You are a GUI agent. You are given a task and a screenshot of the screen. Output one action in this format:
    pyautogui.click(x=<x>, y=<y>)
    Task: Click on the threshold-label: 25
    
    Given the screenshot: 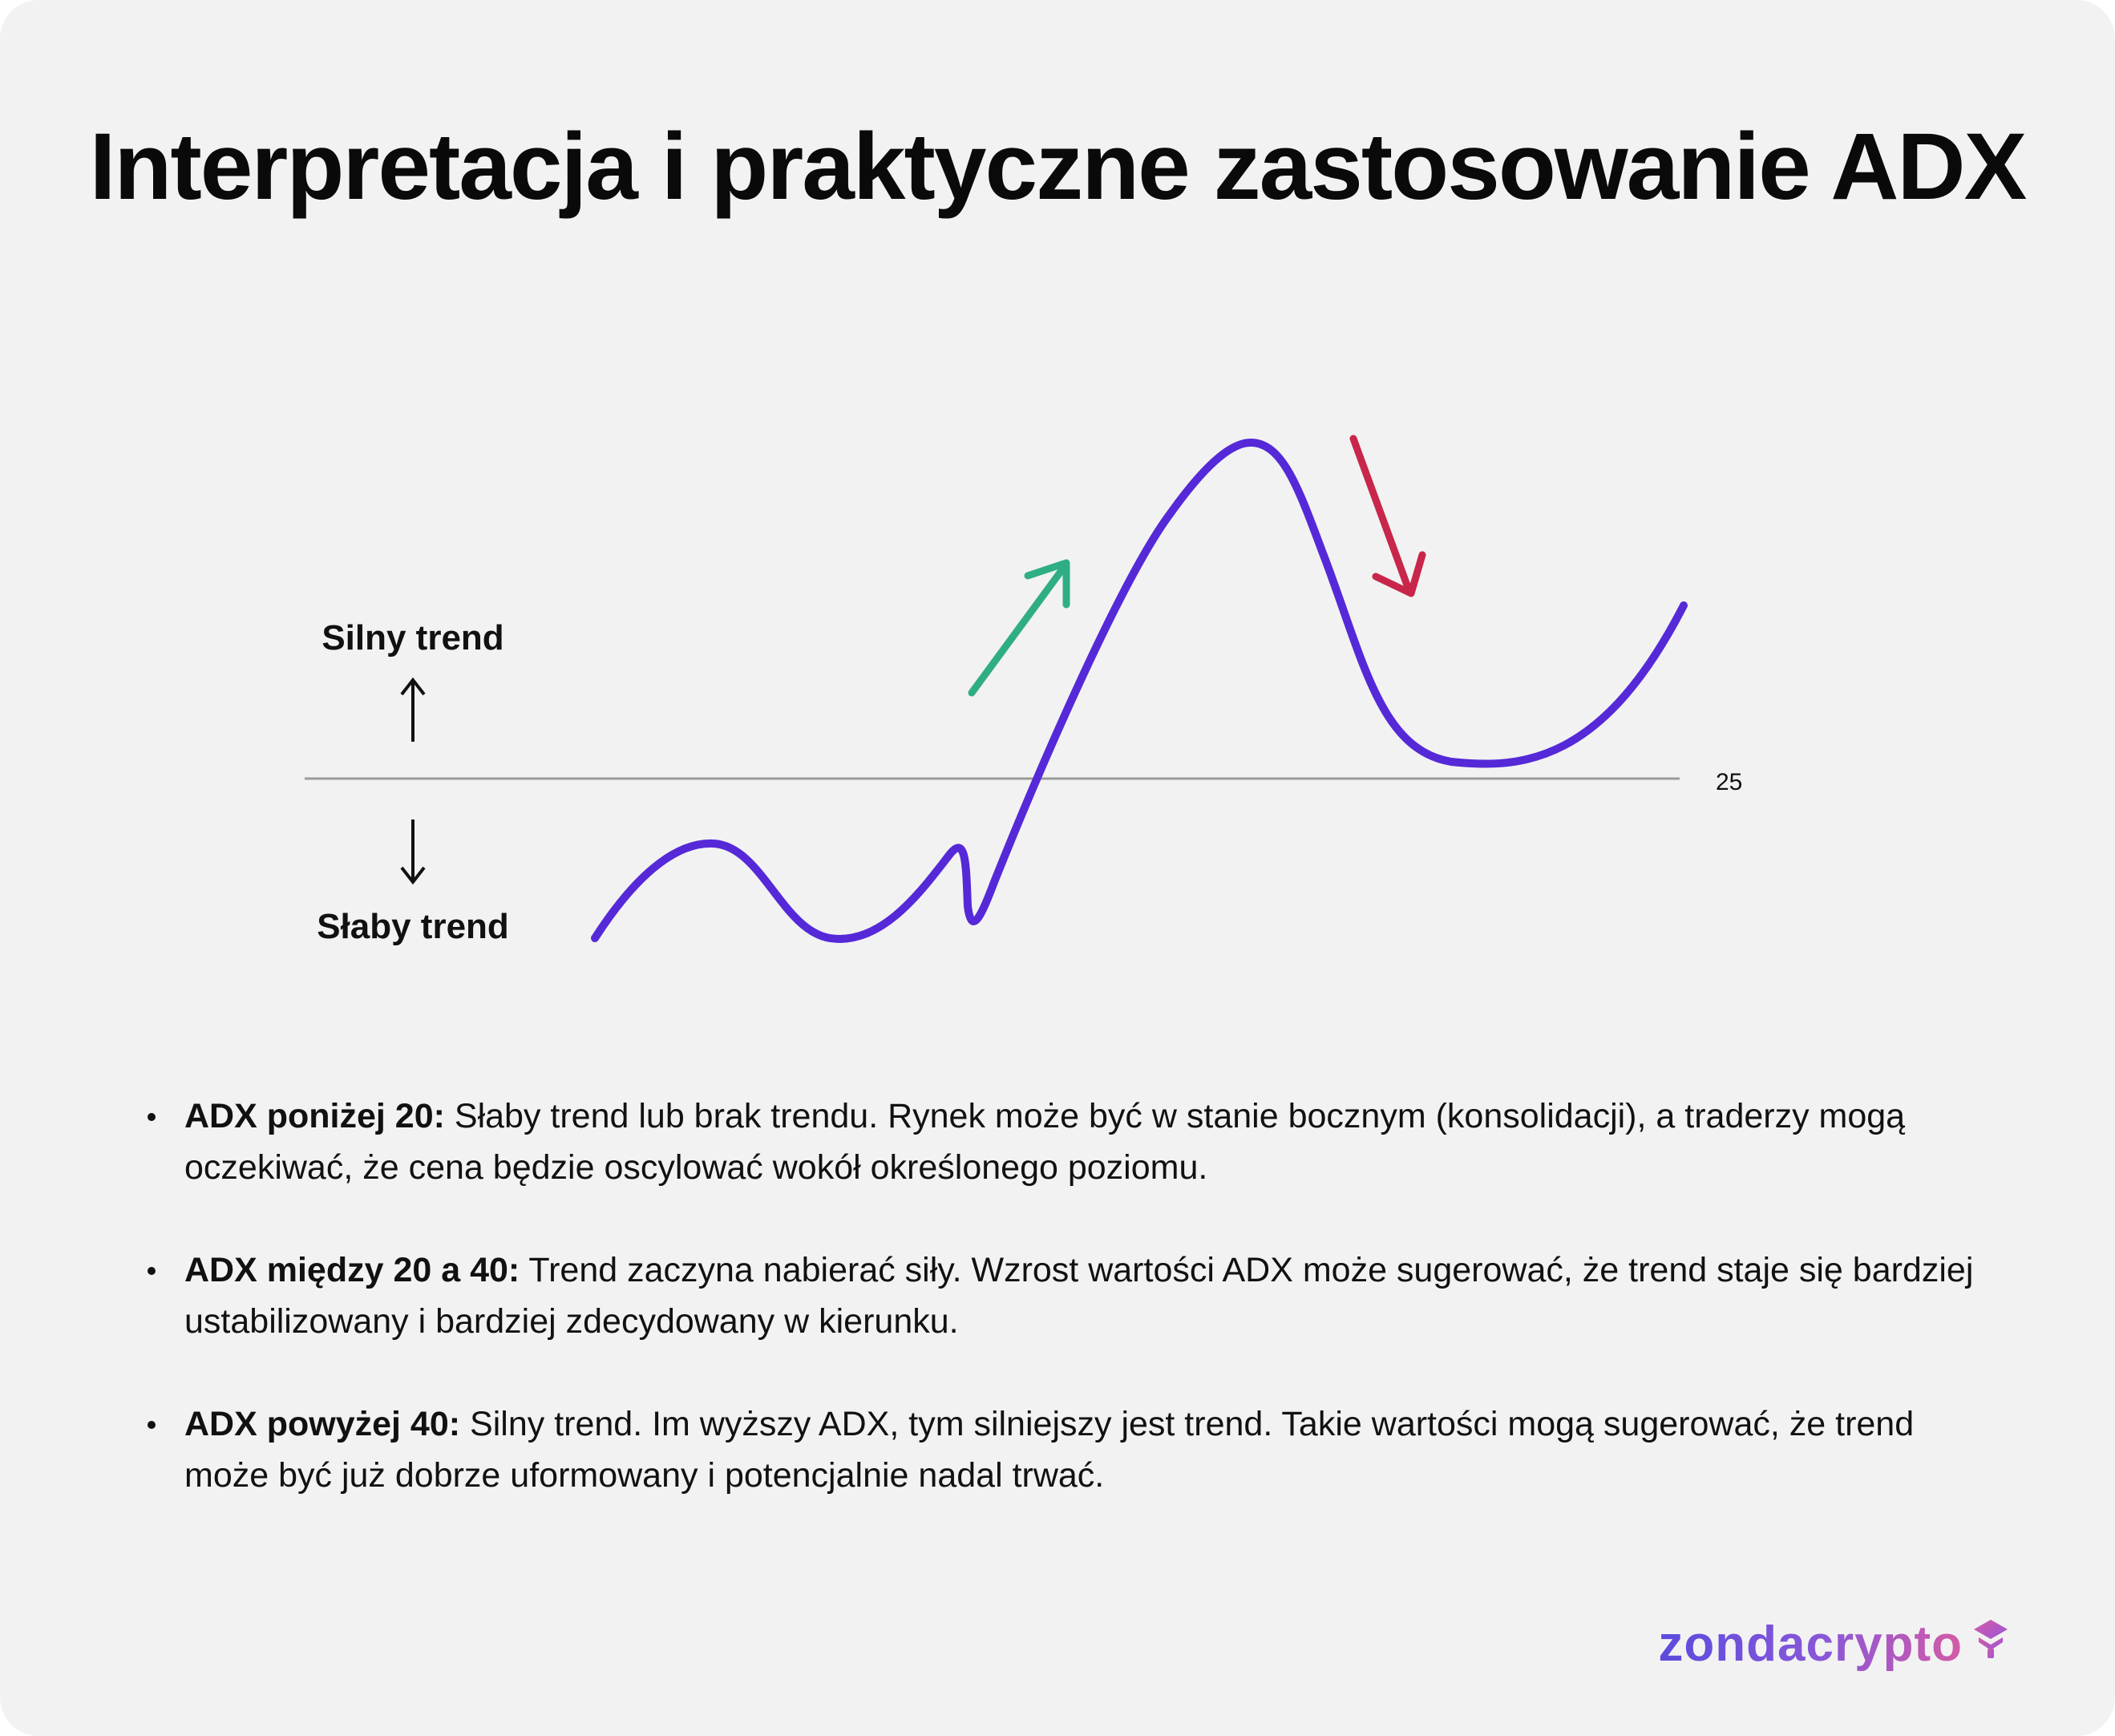 What is the action you would take?
    pyautogui.click(x=1729, y=782)
    